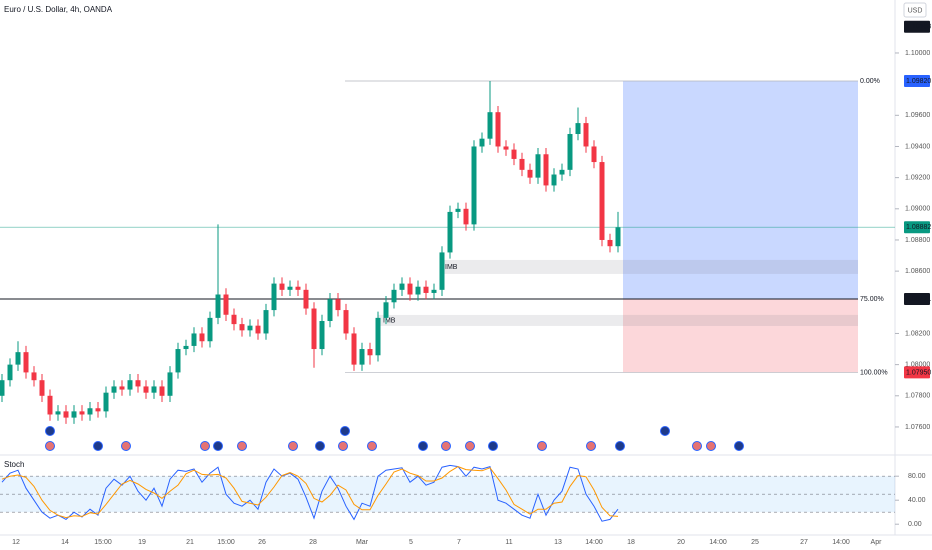  I want to click on x-tick-label: 5, so click(411, 542).